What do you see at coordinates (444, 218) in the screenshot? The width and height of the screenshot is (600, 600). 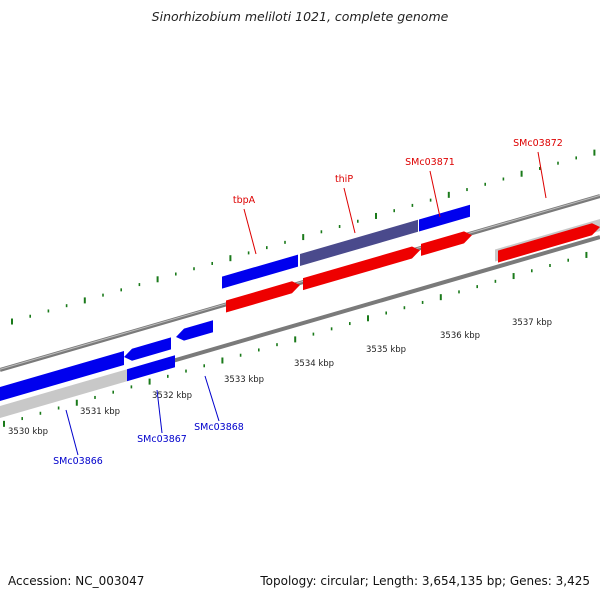 I see `gene-bar-SMc03871` at bounding box center [444, 218].